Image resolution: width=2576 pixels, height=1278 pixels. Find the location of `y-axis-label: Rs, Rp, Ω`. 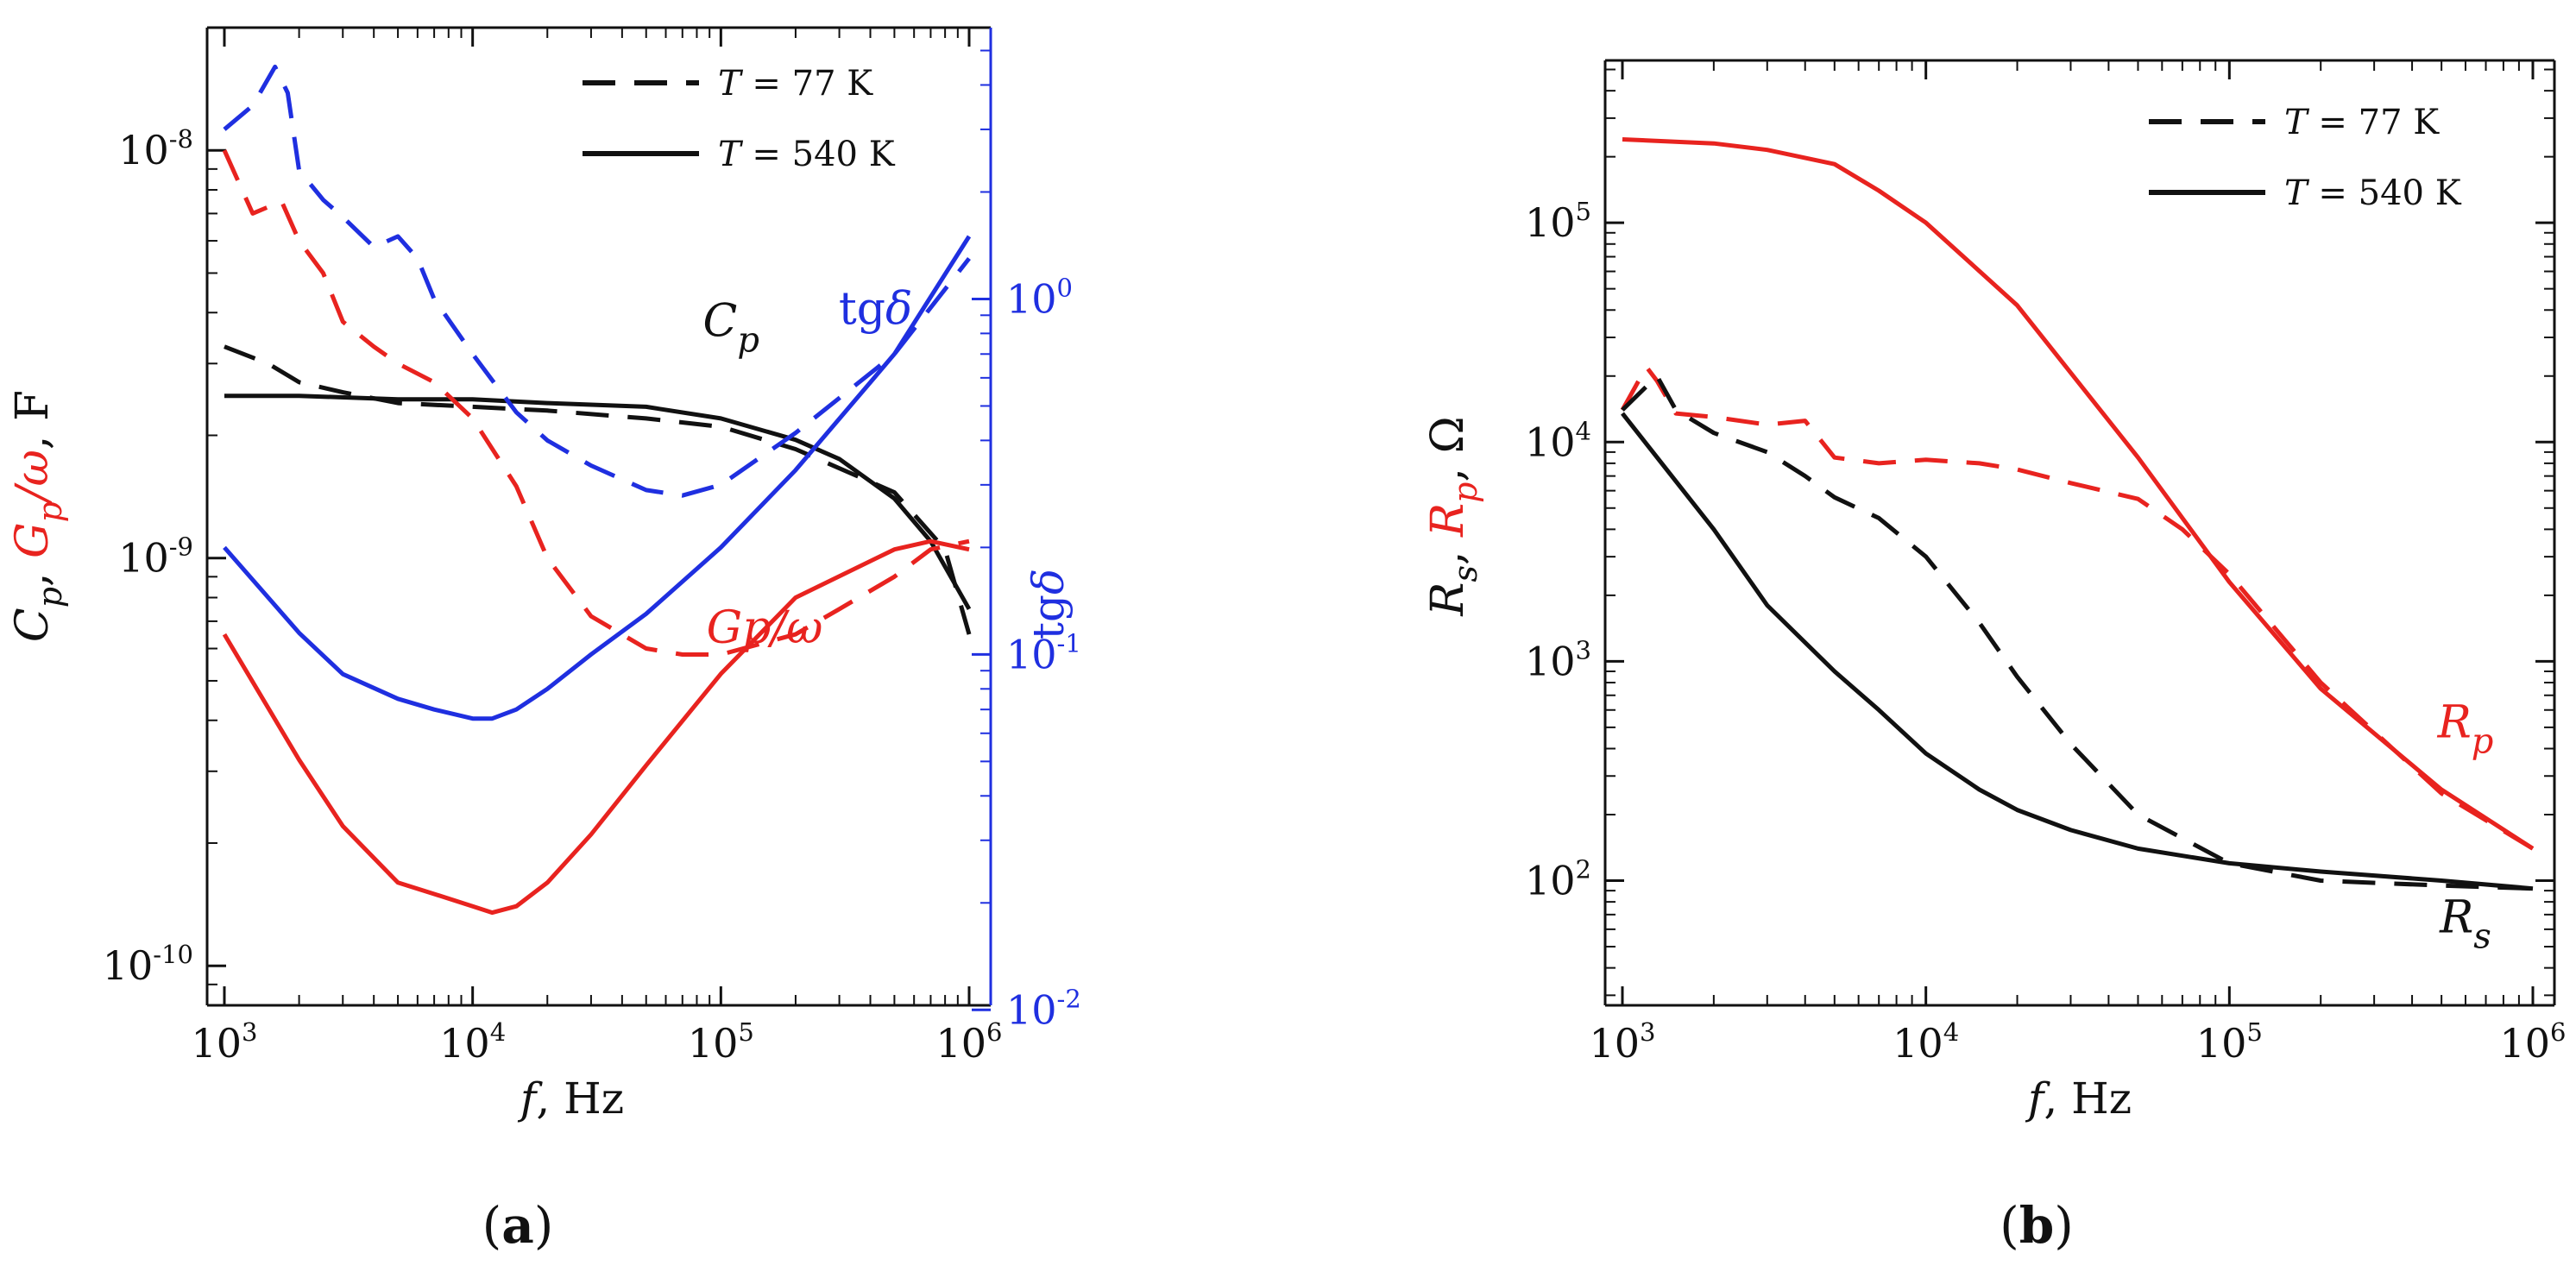

y-axis-label: Rs, Rp, Ω is located at coordinates (1453, 516).